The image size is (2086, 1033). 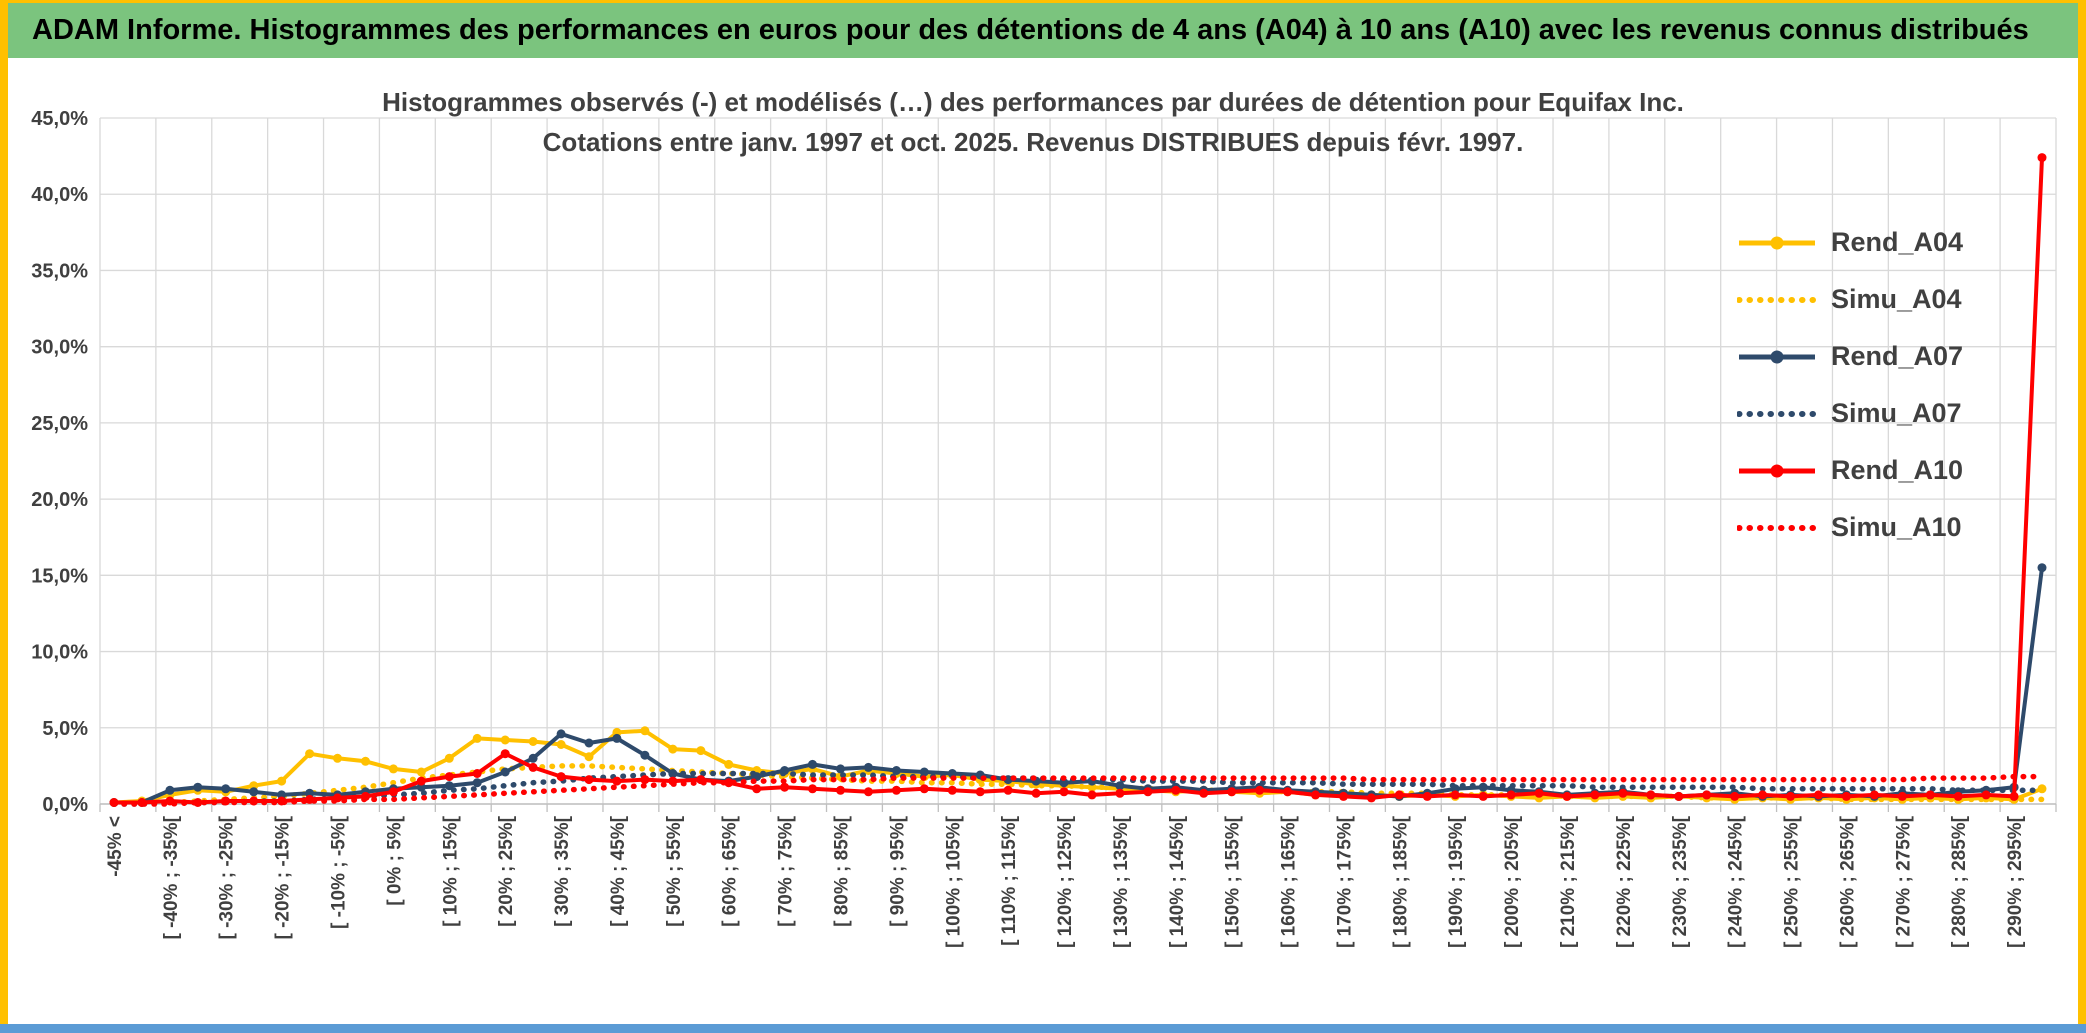 What do you see at coordinates (674, 871) in the screenshot?
I see `x-tick-label: [ 50% ; 55%[` at bounding box center [674, 871].